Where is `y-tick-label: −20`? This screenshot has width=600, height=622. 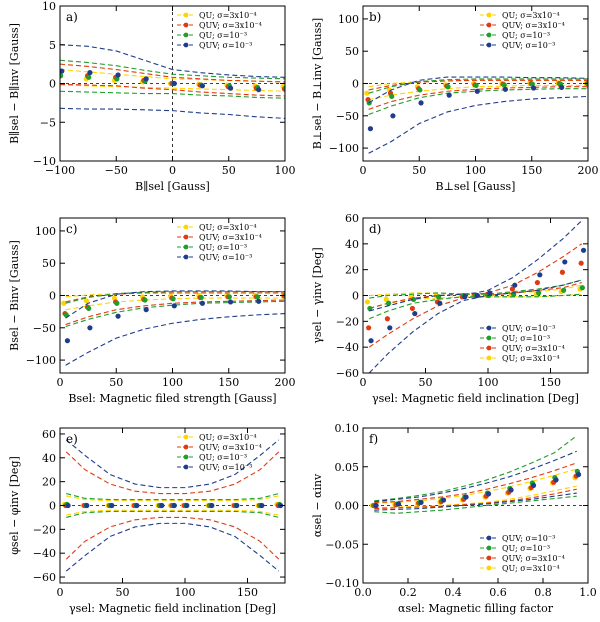
y-tick-label: −20 is located at coordinates (44, 529).